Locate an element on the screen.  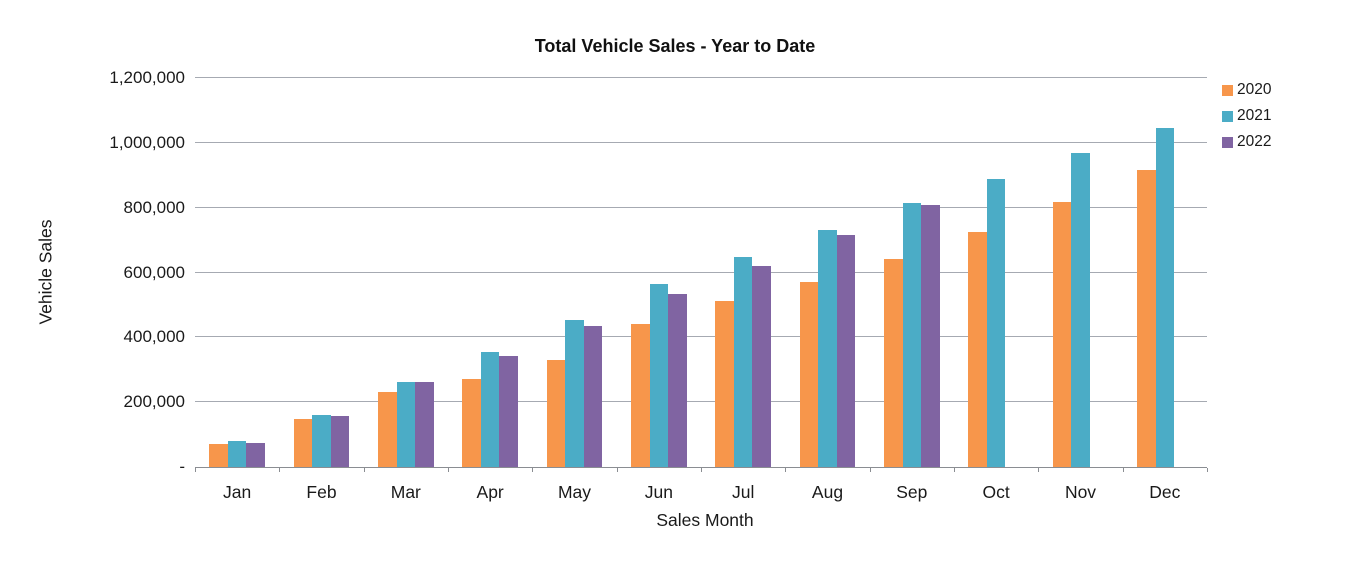
y-tick-label-200000: 200,000 is located at coordinates (154, 402).